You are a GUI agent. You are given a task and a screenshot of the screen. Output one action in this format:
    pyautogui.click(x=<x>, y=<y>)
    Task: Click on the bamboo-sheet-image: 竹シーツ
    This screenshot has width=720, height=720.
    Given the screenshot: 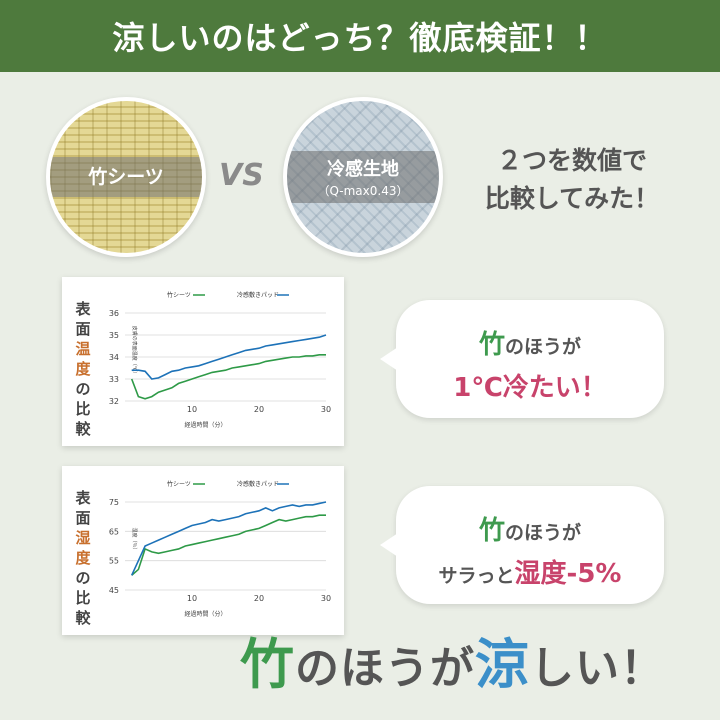 What is the action you would take?
    pyautogui.click(x=126, y=177)
    